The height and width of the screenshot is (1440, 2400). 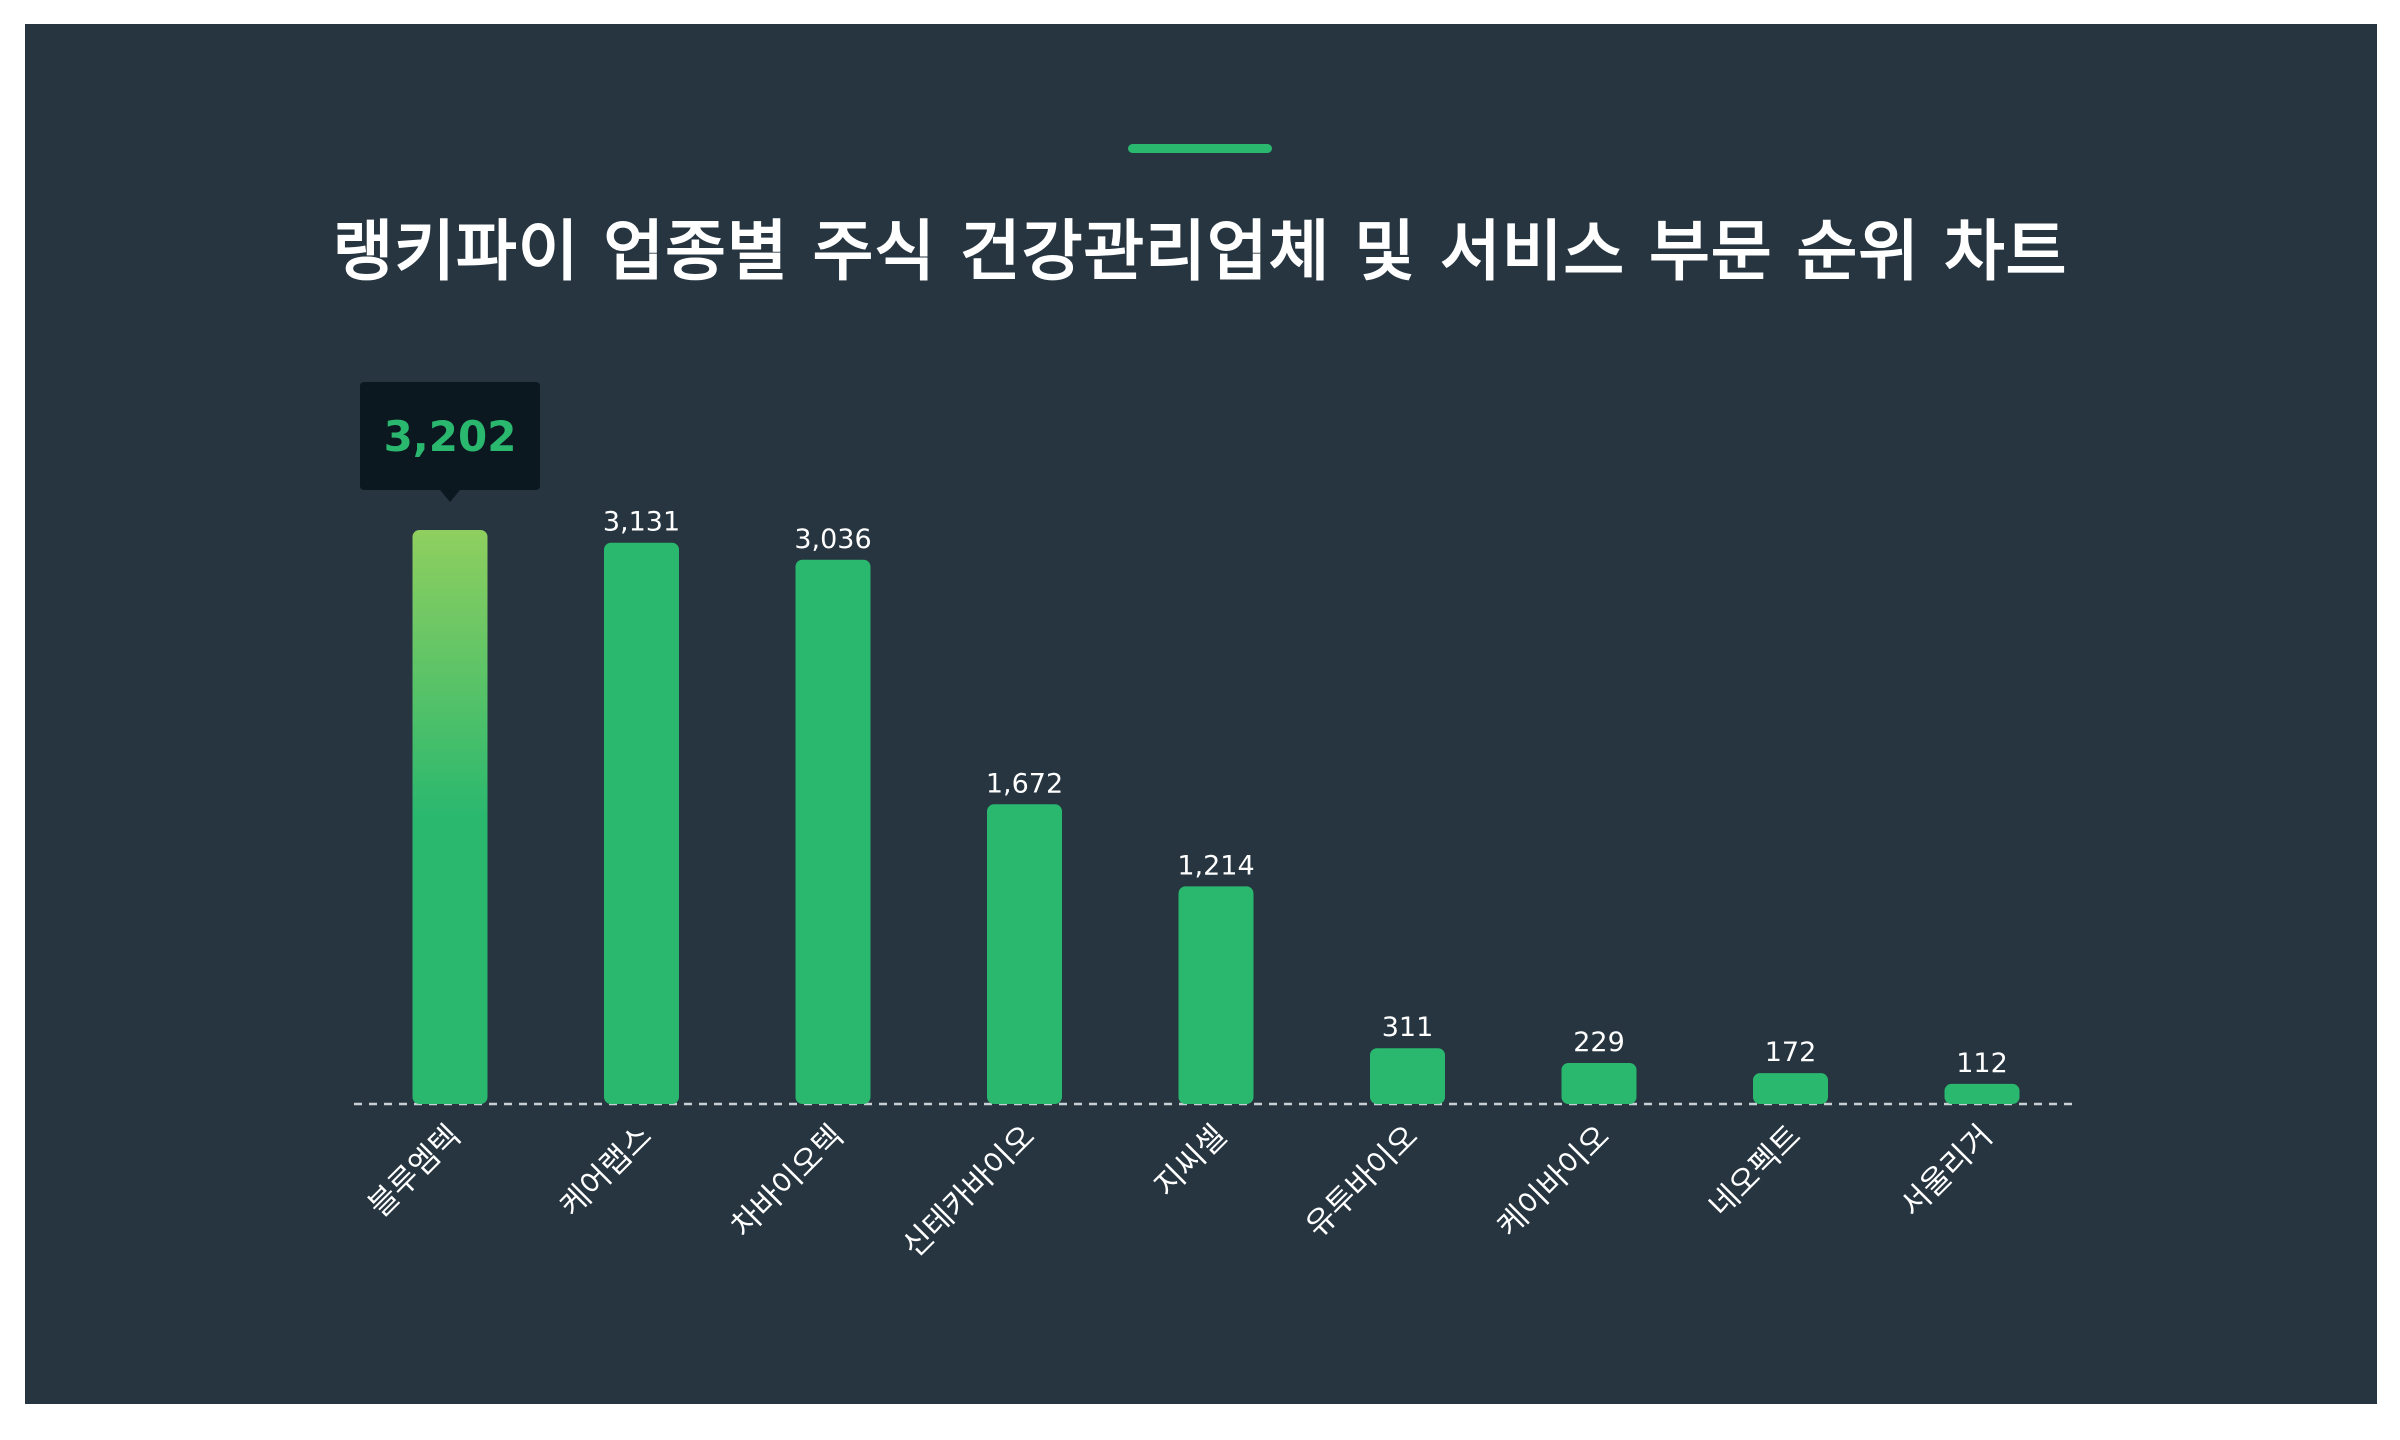 What do you see at coordinates (1408, 1027) in the screenshot?
I see `value-label-5: 311` at bounding box center [1408, 1027].